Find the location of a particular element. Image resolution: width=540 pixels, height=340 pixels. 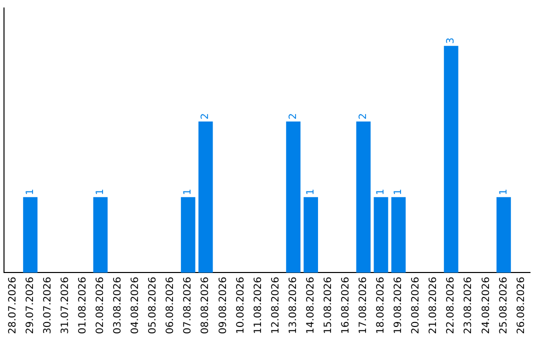

x-tick-label: 14.08.2026 is located at coordinates (310, 305).